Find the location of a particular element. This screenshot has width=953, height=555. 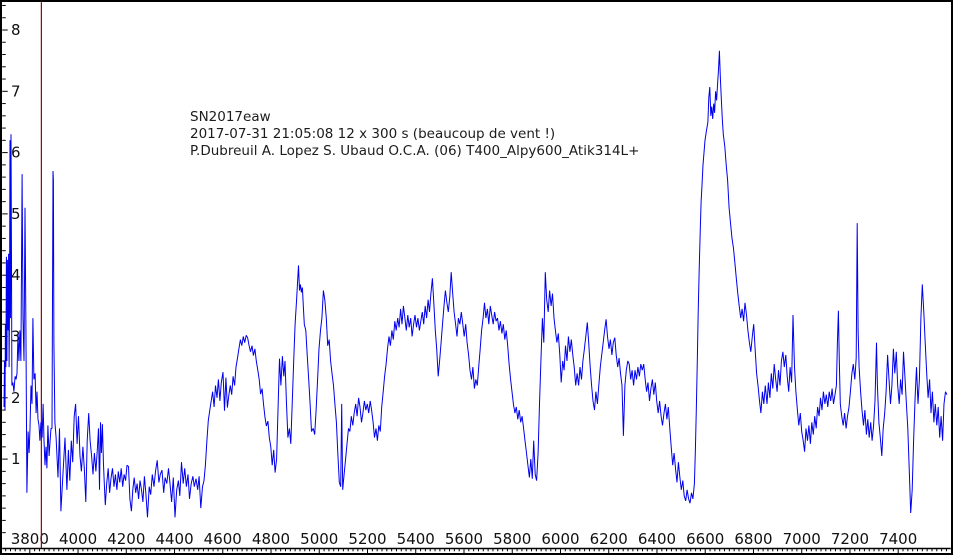

x-tick-label: 4800 is located at coordinates (271, 539).